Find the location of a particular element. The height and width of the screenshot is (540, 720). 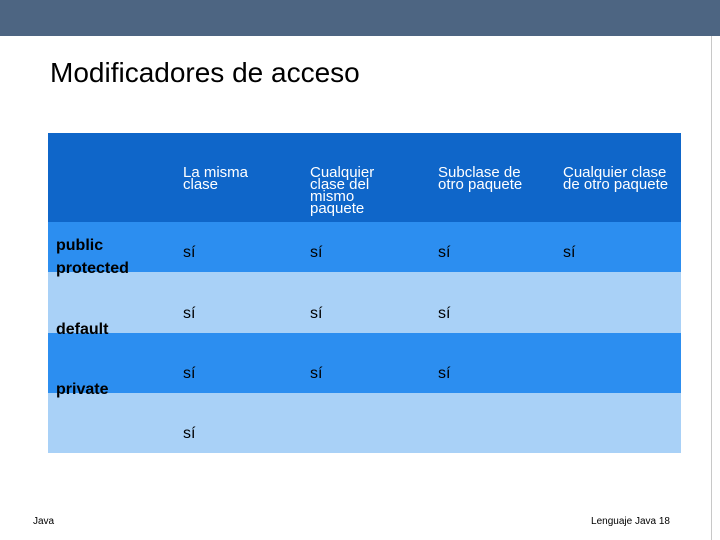

table-row: protected sí sí sí is located at coordinates (364, 296).